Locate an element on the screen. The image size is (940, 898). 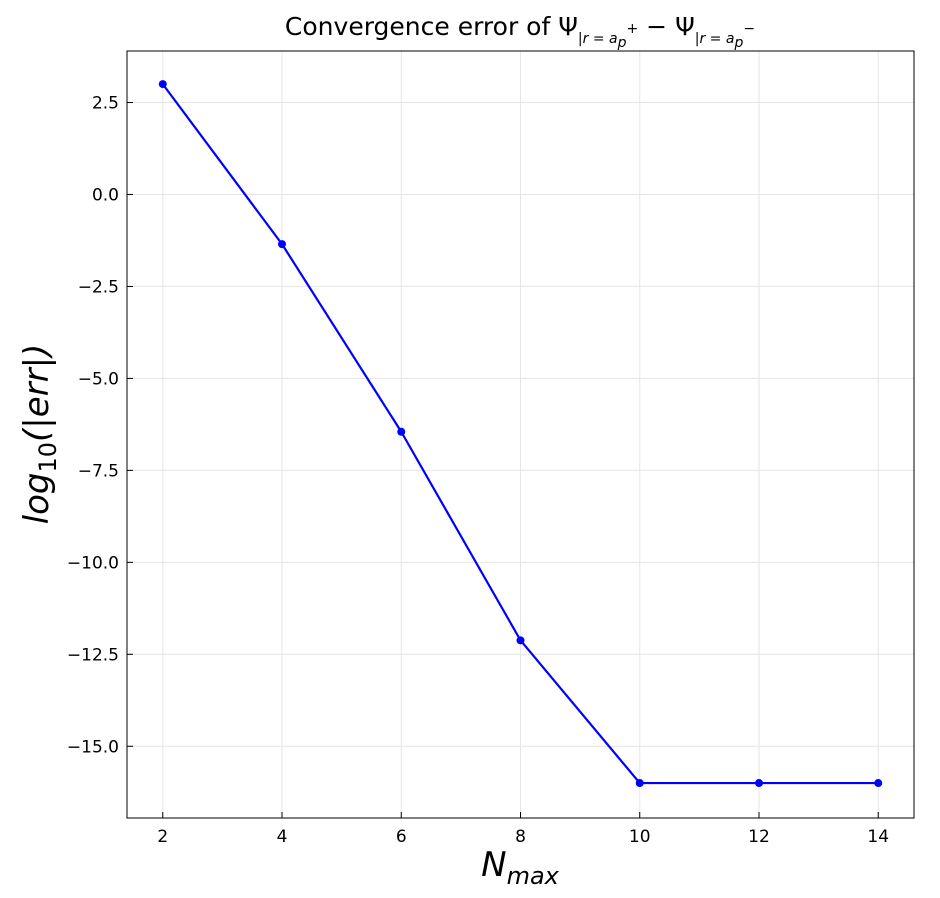
x-tick-label: 2 is located at coordinates (162, 837).